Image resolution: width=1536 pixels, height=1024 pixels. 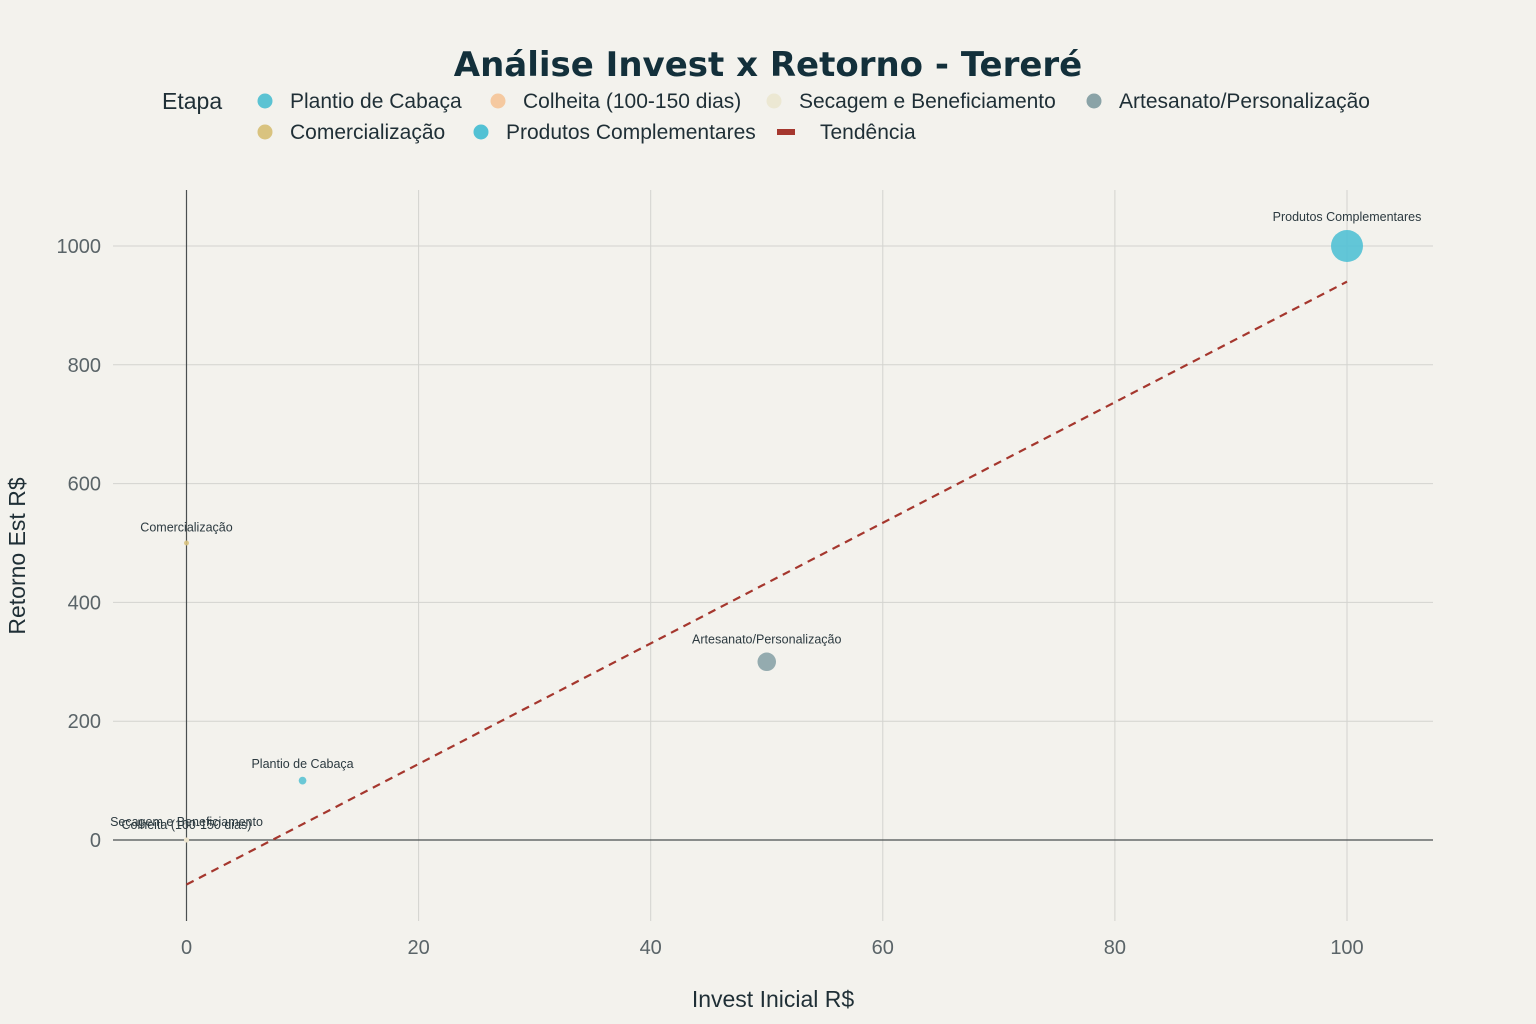 What do you see at coordinates (84, 366) in the screenshot?
I see `y-tick-label: 800` at bounding box center [84, 366].